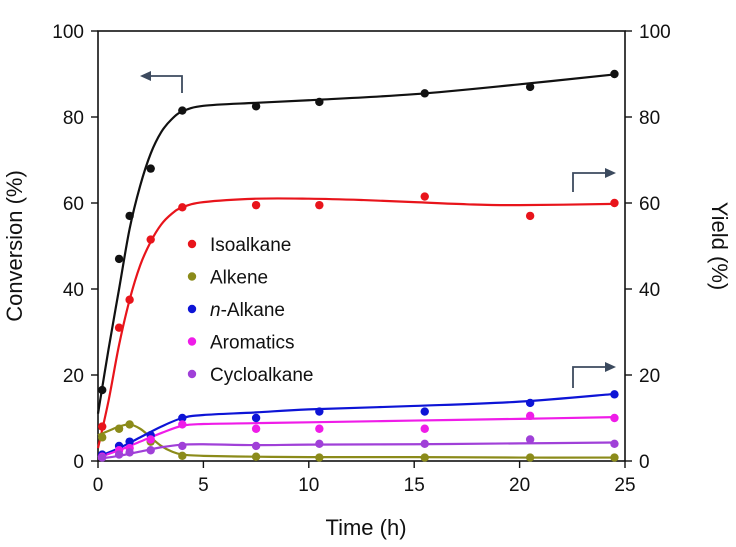  I want to click on y-tick-label-right: 40, so click(649, 290).